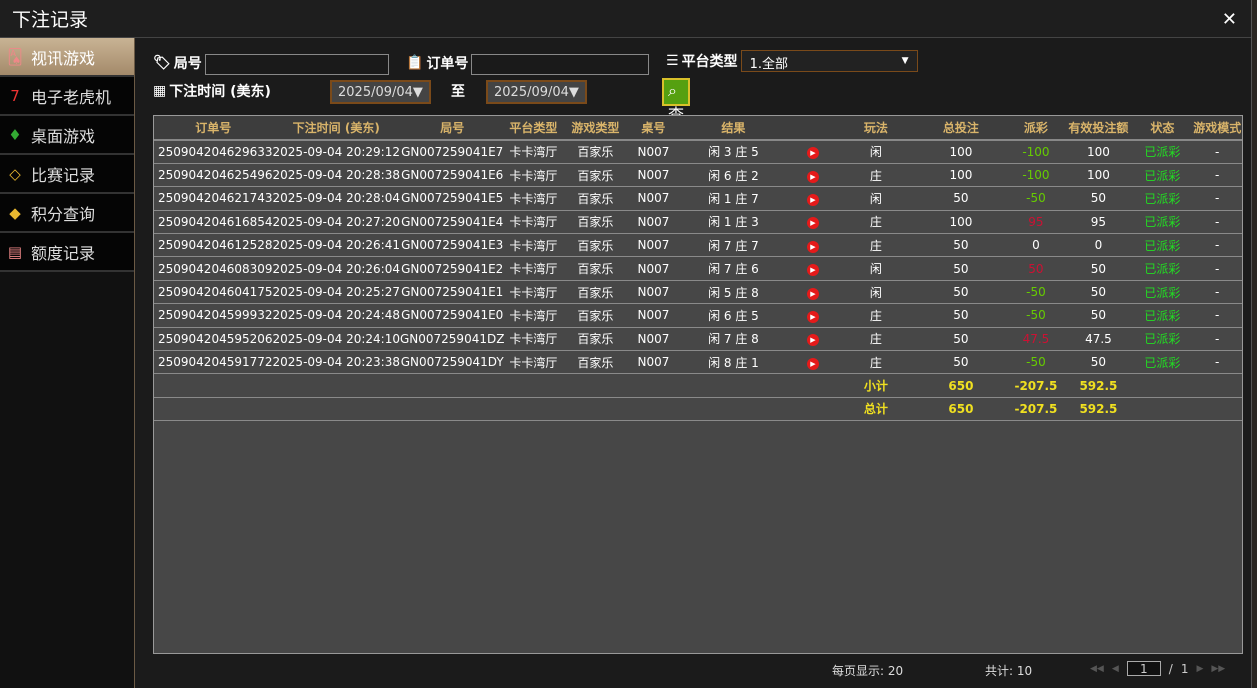  What do you see at coordinates (213, 152) in the screenshot?
I see `cell: 250904204629633` at bounding box center [213, 152].